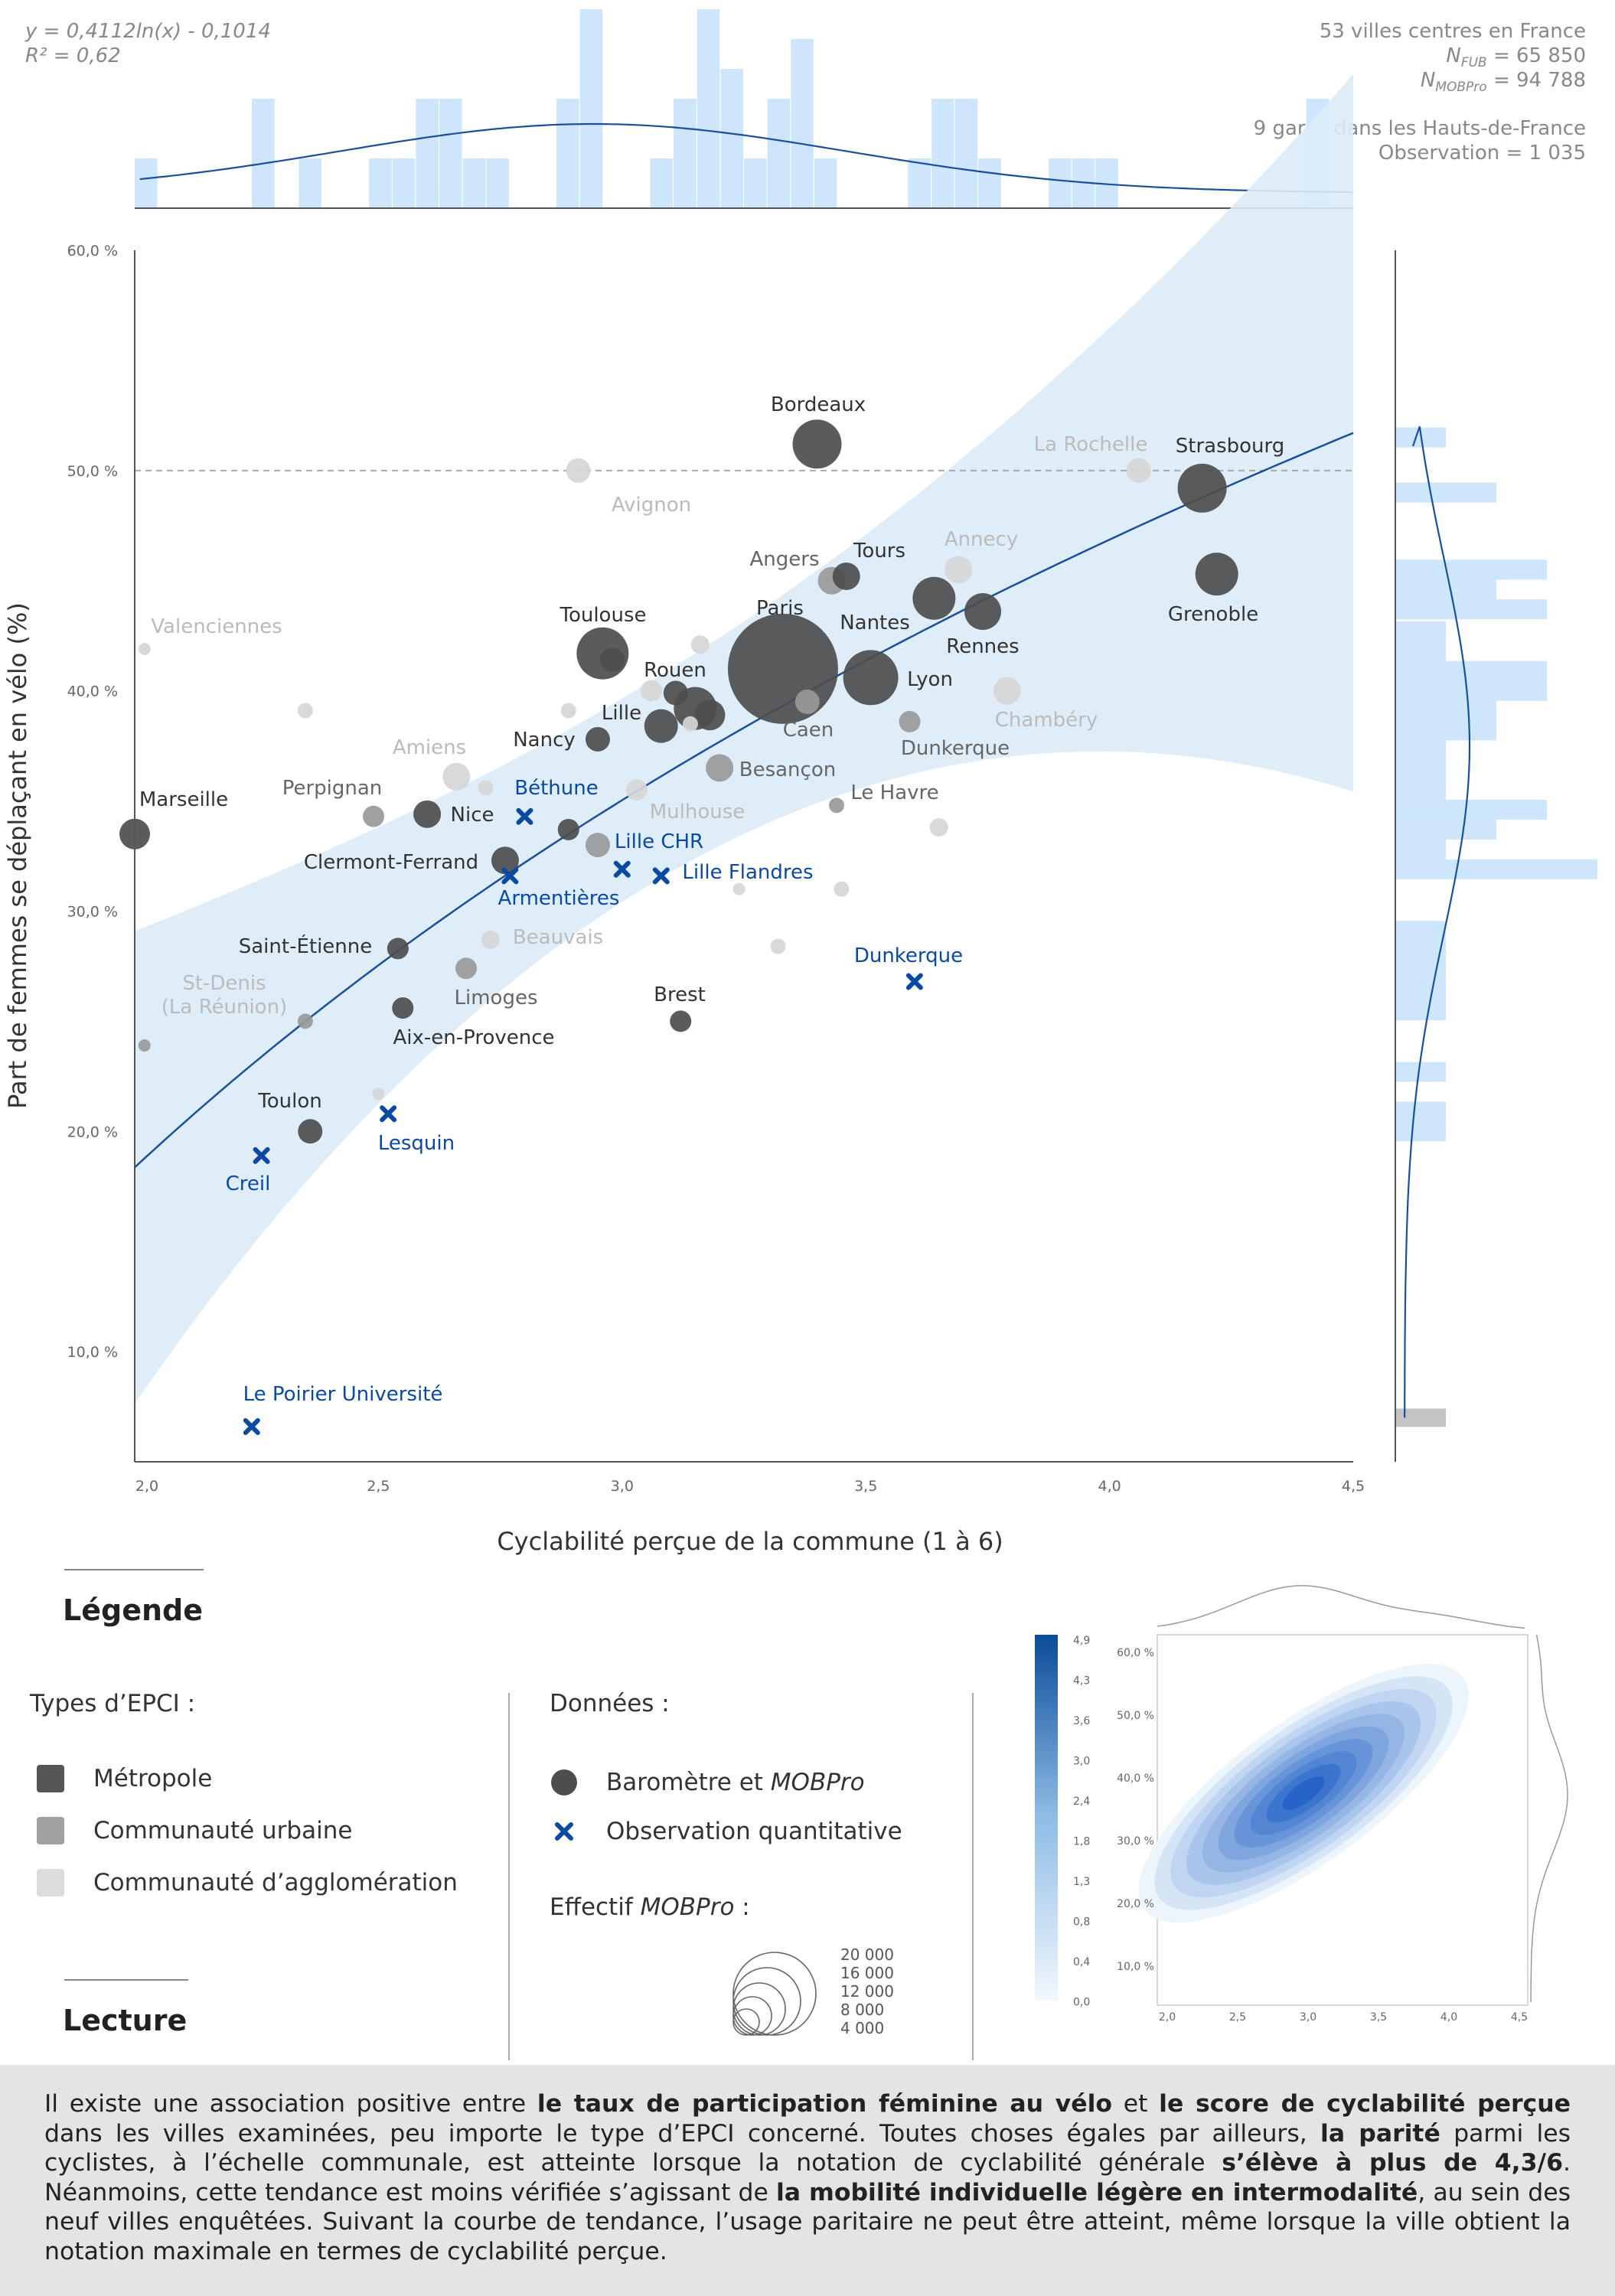 The image size is (1615, 2296). I want to click on density-colorbar, so click(1046, 1818).